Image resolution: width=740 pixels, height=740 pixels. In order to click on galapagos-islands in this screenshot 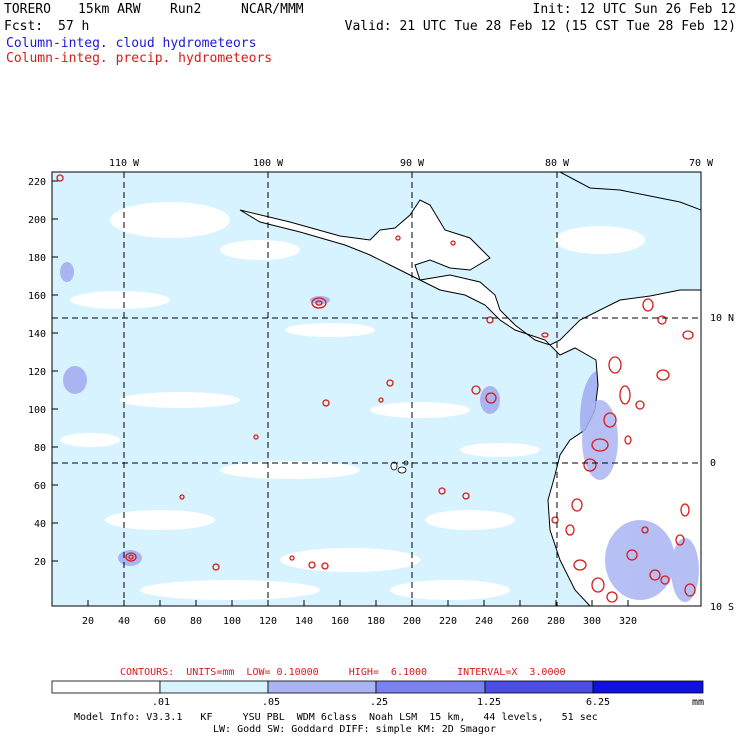, I will do `click(399, 467)`.